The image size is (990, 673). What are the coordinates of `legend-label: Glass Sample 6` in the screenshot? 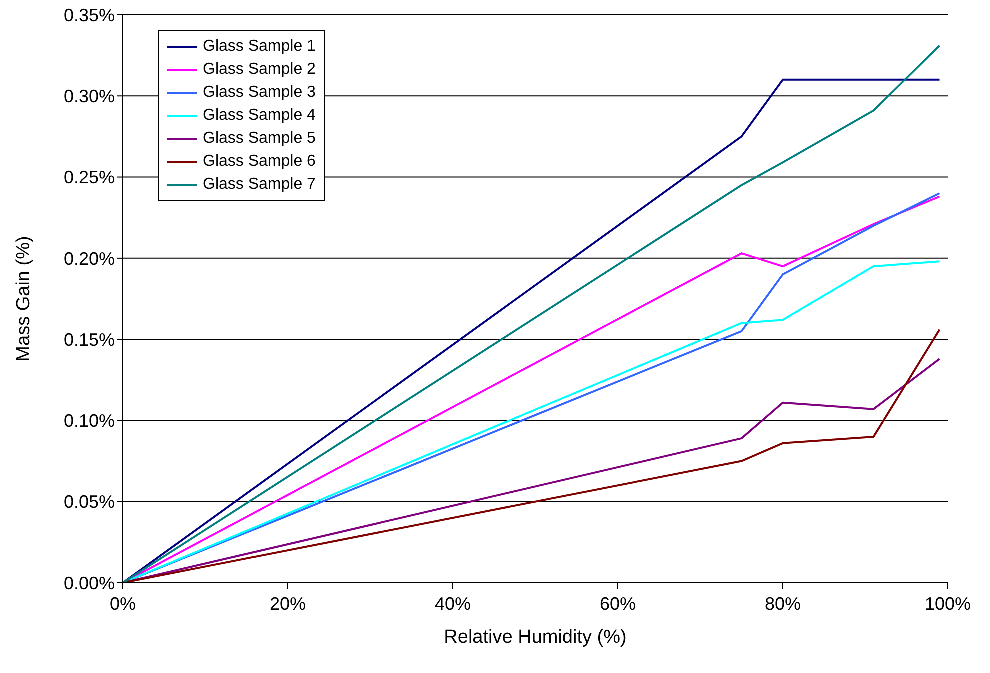 It's located at (259, 161).